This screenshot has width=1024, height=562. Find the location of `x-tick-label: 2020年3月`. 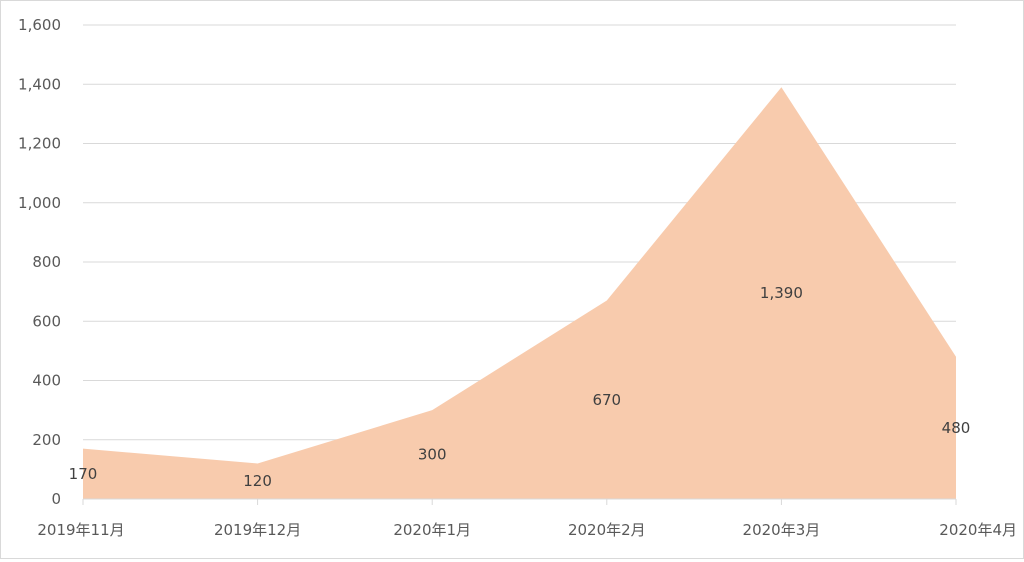

x-tick-label: 2020年3月 is located at coordinates (782, 530).